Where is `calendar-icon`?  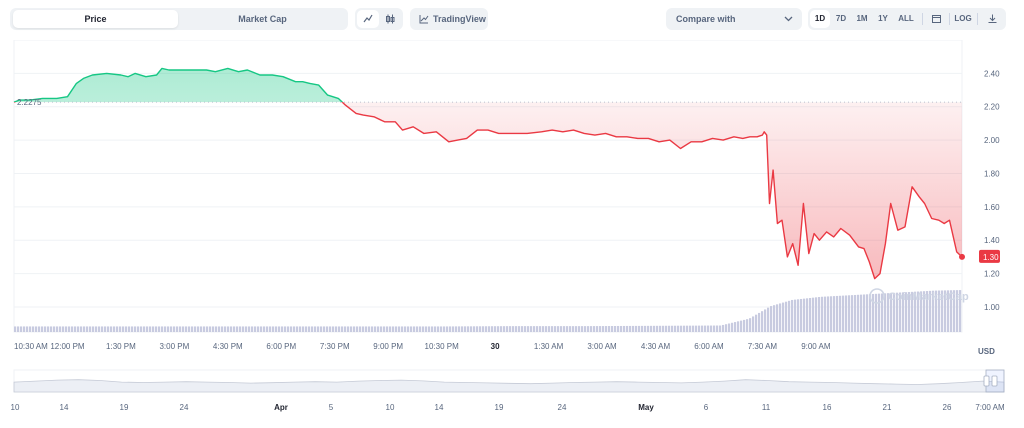 calendar-icon is located at coordinates (936, 19).